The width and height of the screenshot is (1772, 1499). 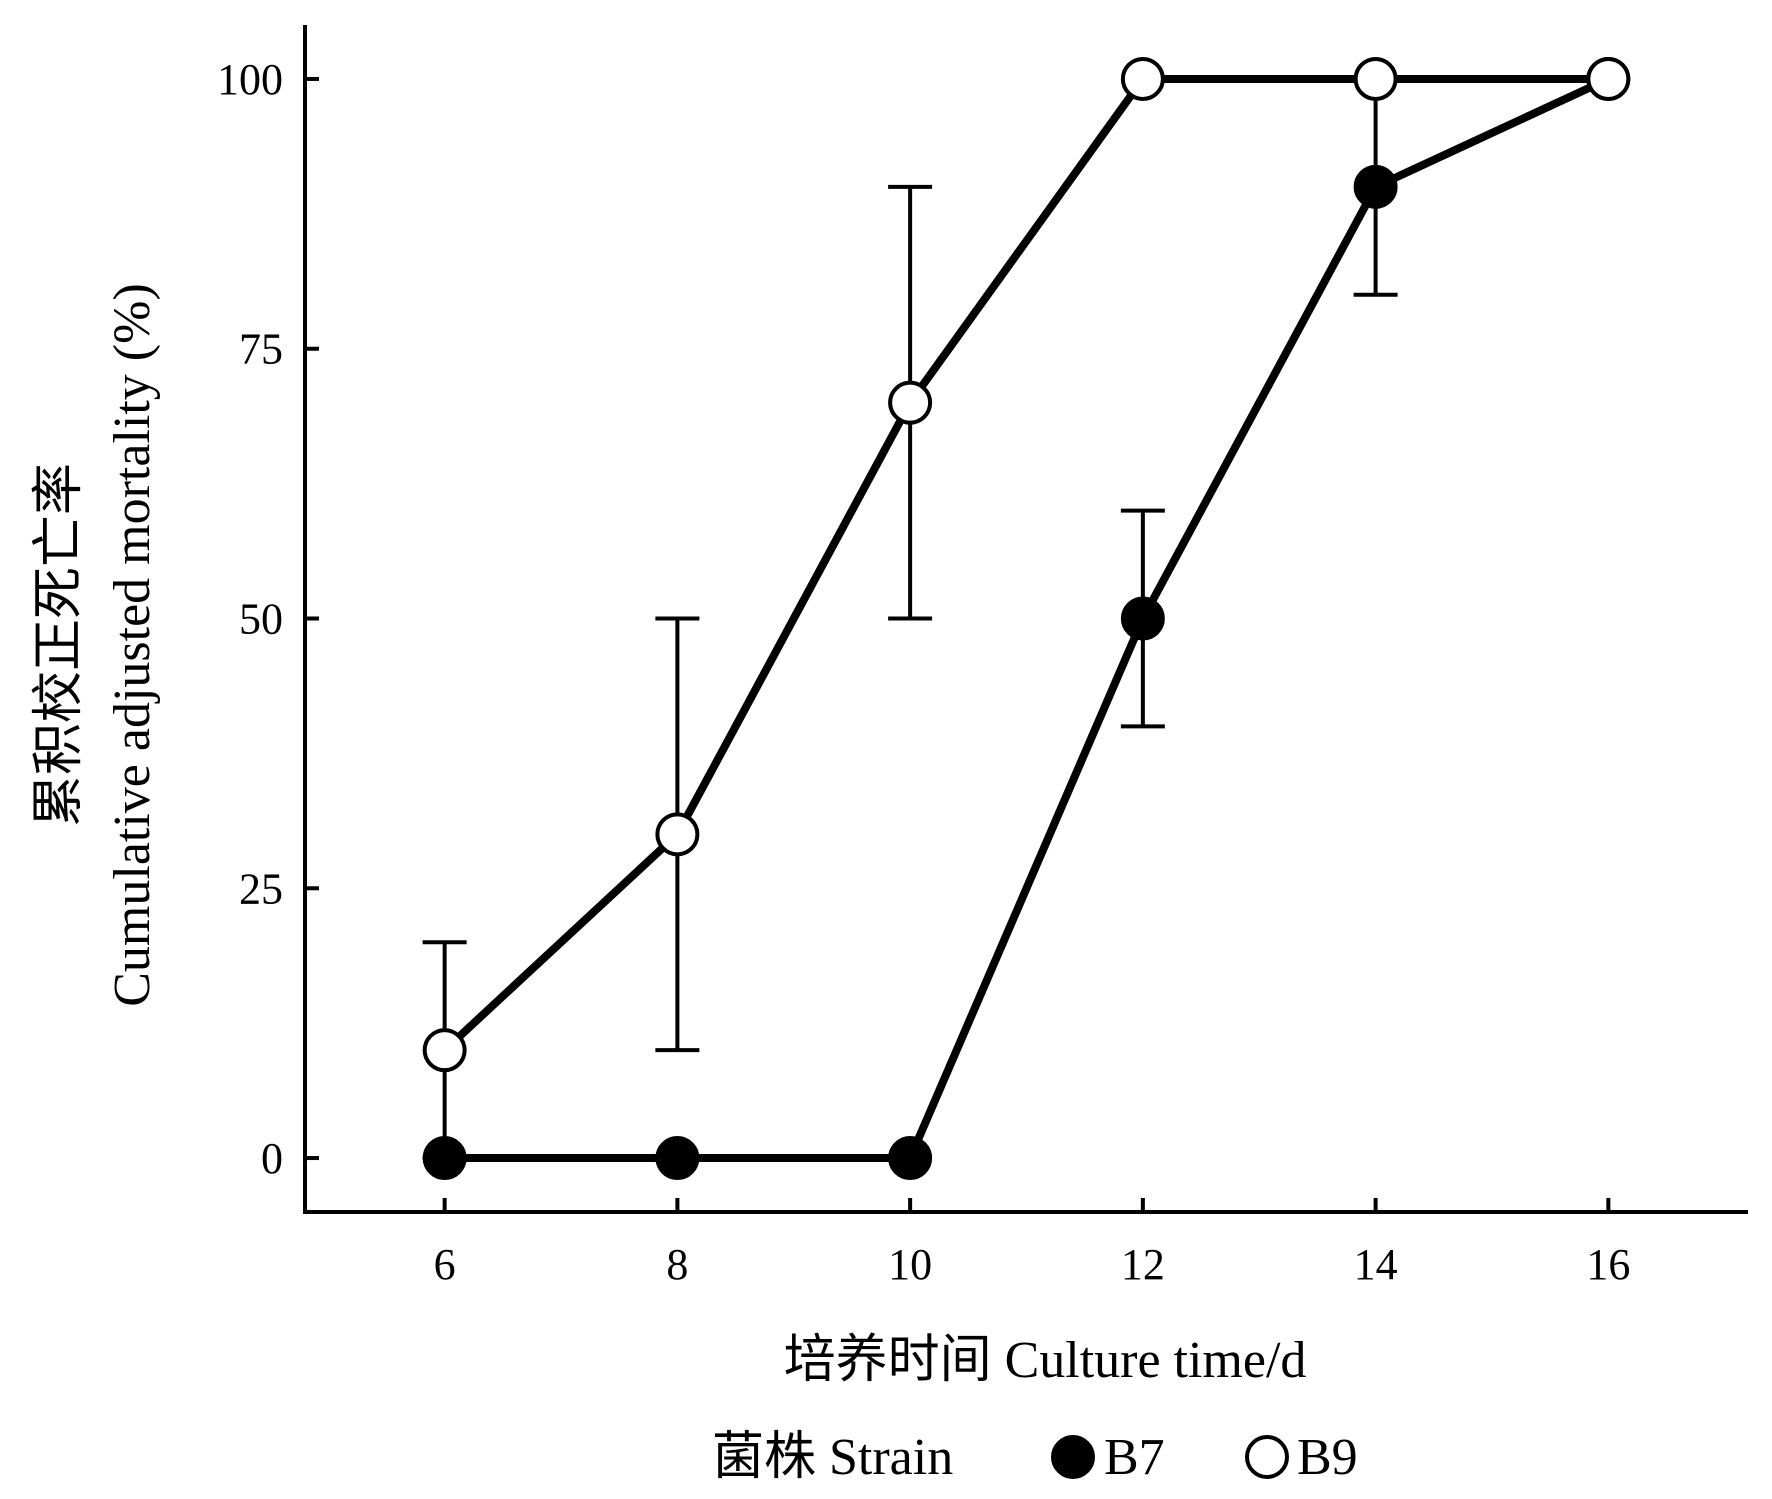 I want to click on x-tick-label-16: 16, so click(x=1608, y=1264).